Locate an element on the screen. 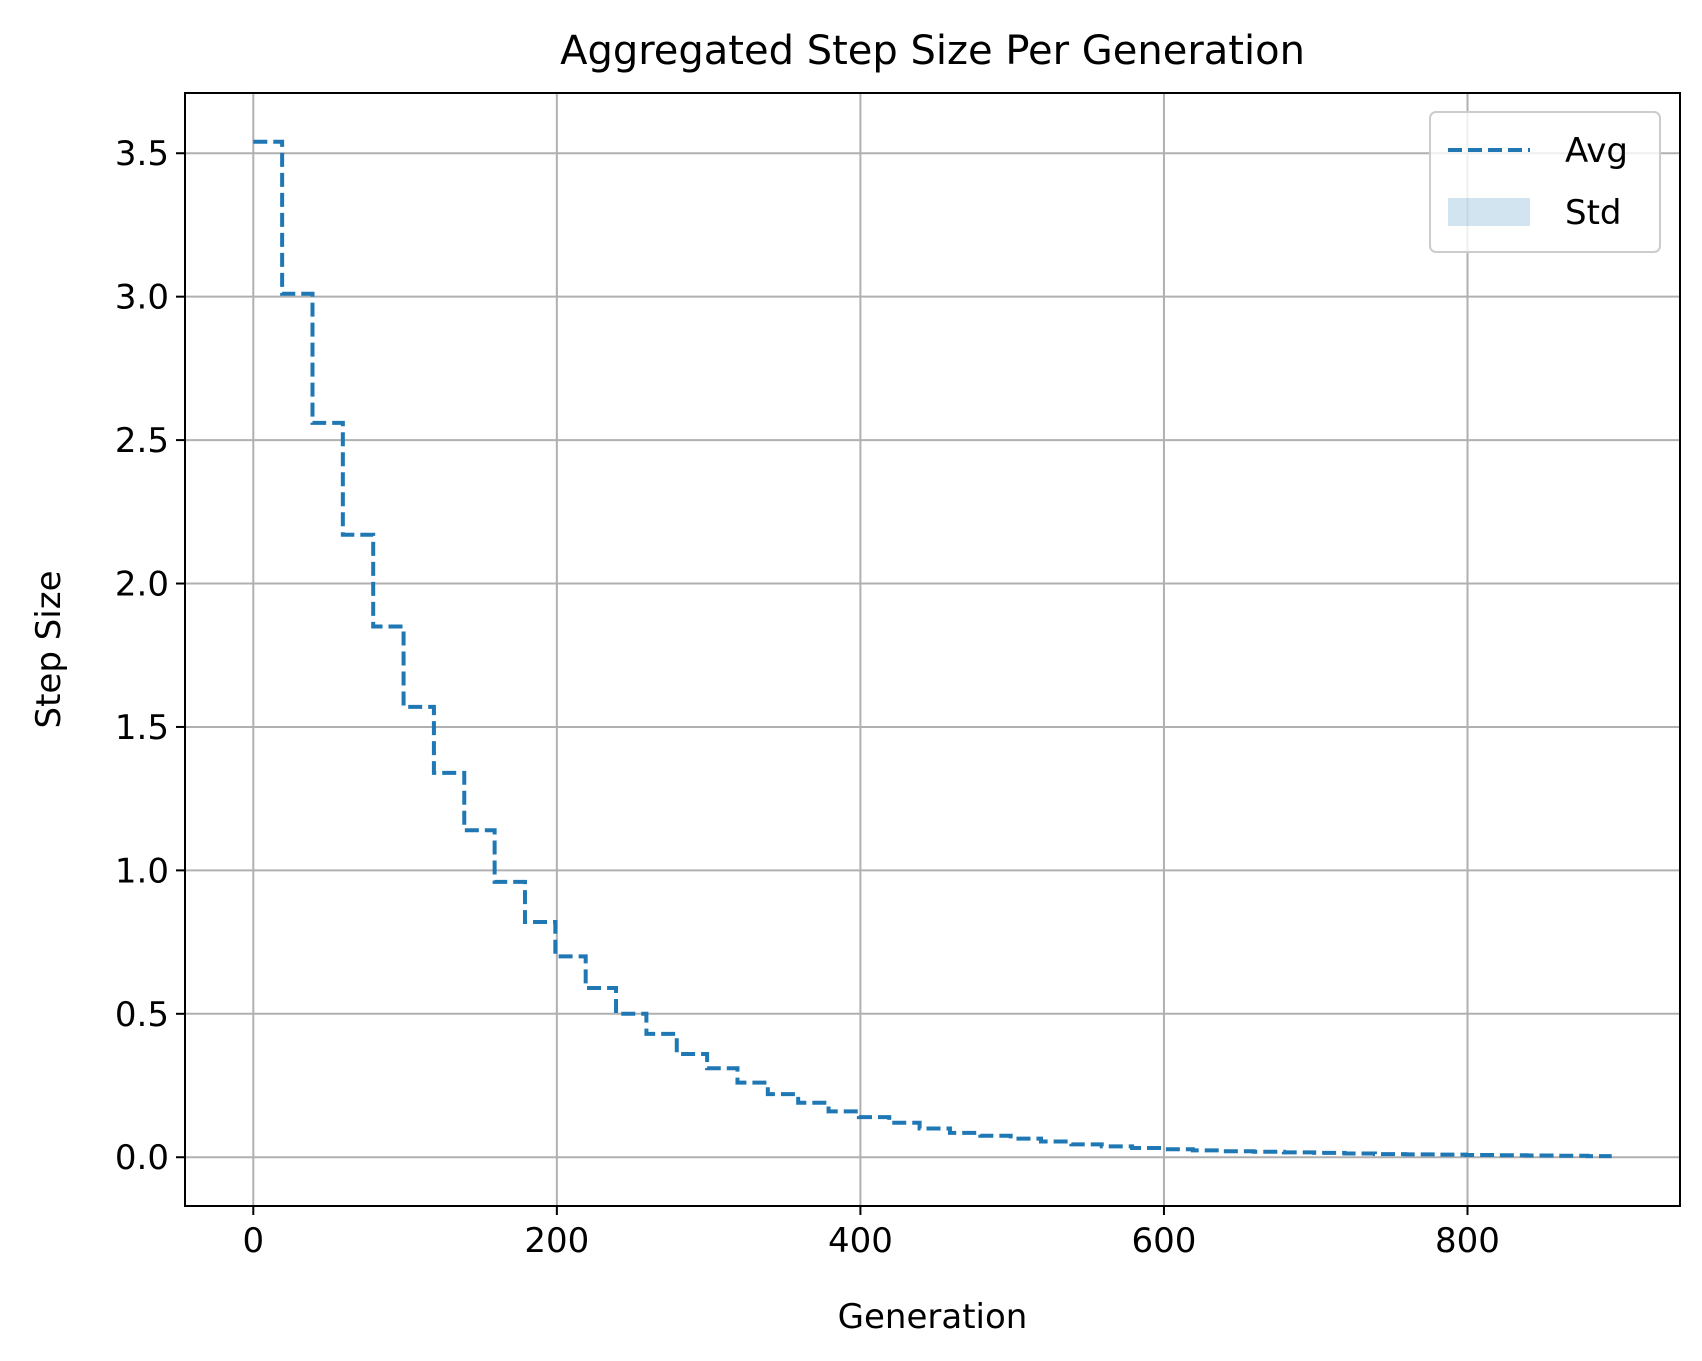  y-tick-label: 3.5 is located at coordinates (142, 154).